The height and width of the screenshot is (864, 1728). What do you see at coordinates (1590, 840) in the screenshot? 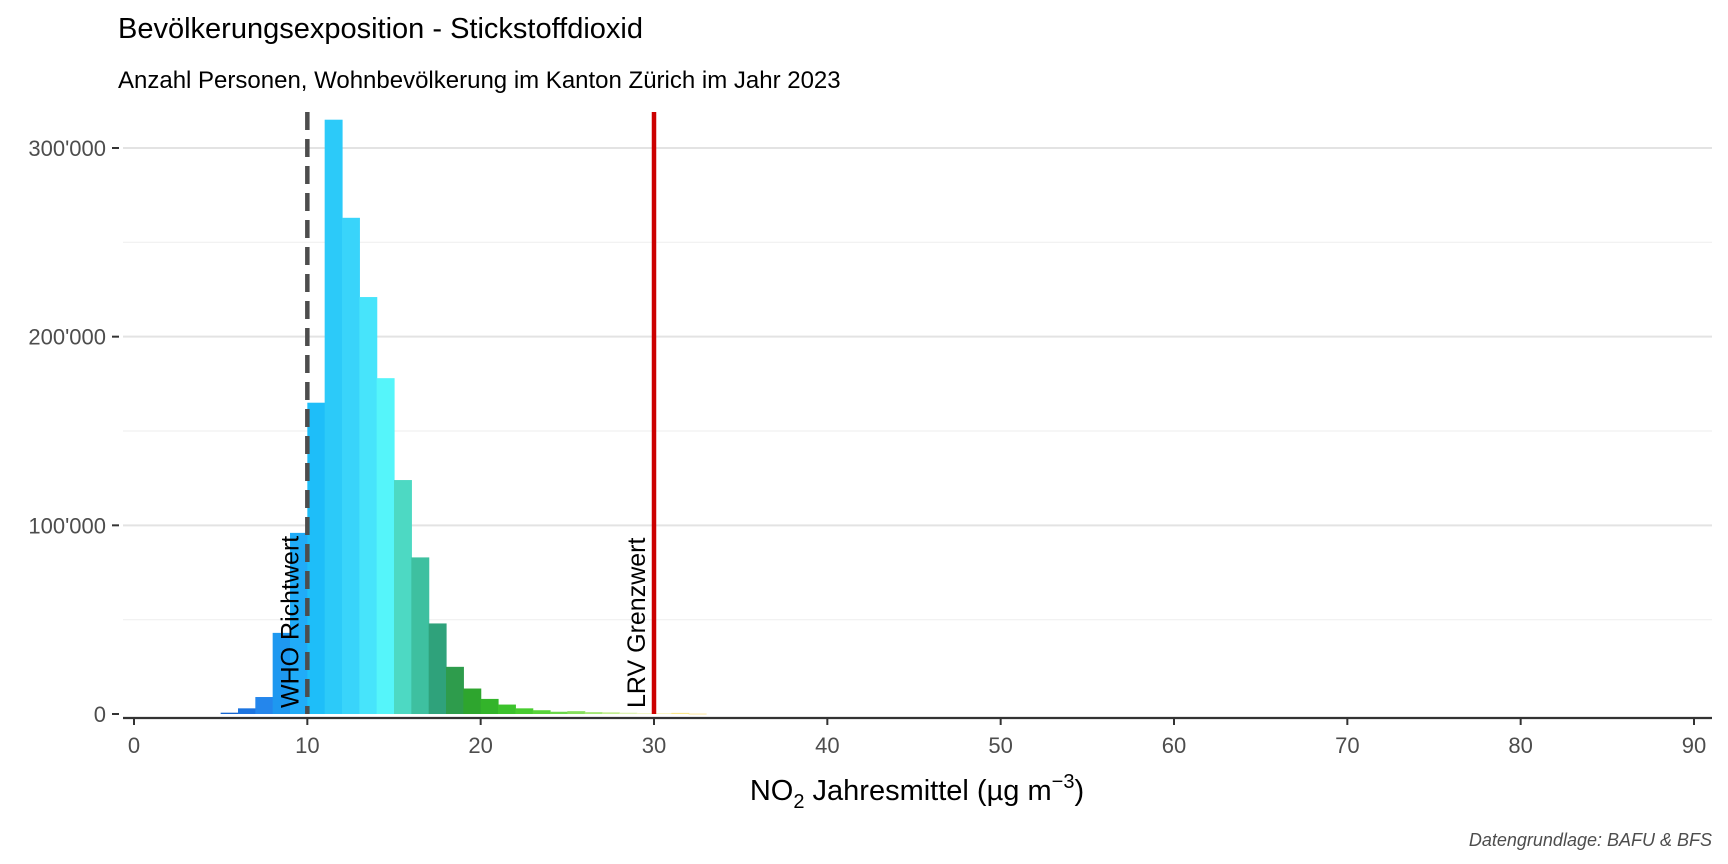
I see `caption: Datengrundlage: BAFU & BFS` at bounding box center [1590, 840].